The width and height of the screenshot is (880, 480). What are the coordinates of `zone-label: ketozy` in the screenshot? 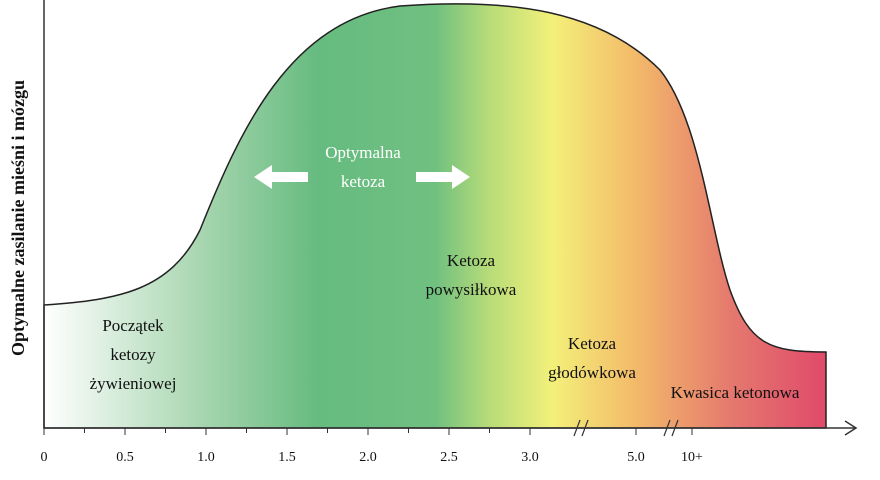 It's located at (133, 354).